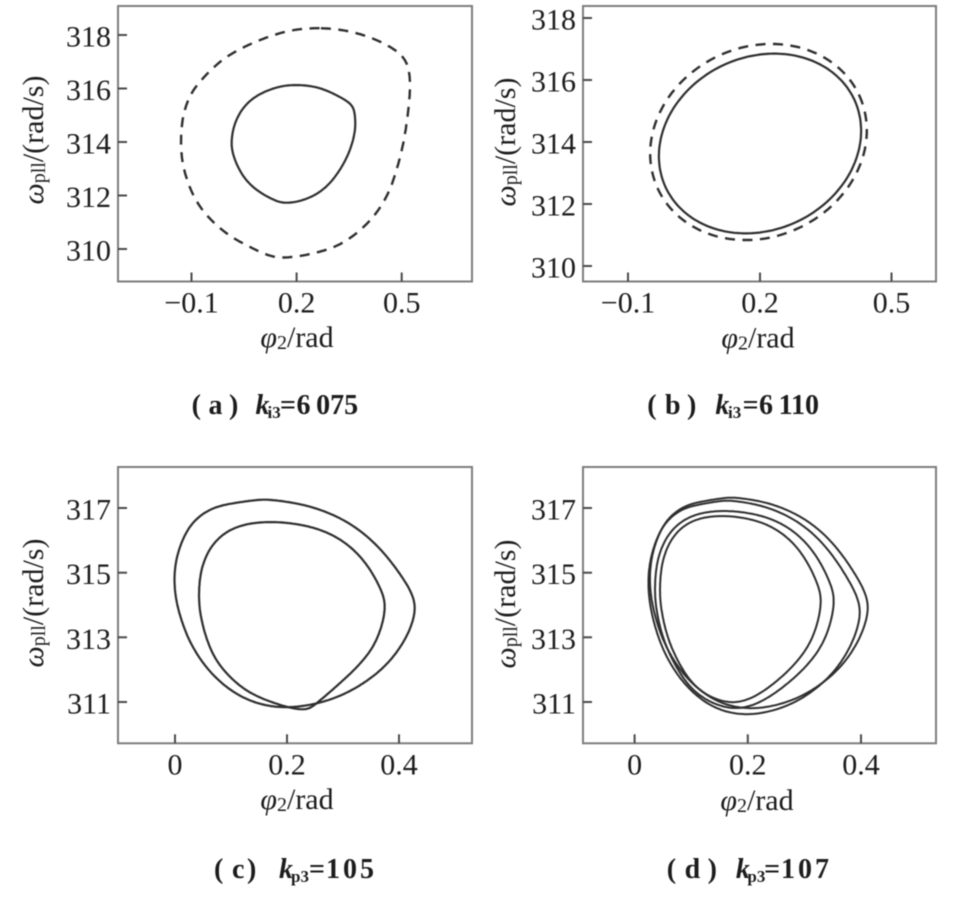 The width and height of the screenshot is (955, 897). Describe the element at coordinates (275, 406) in the screenshot. I see `svg-text:(a)ki3=6 075: (a) ki3=6 075` at that location.